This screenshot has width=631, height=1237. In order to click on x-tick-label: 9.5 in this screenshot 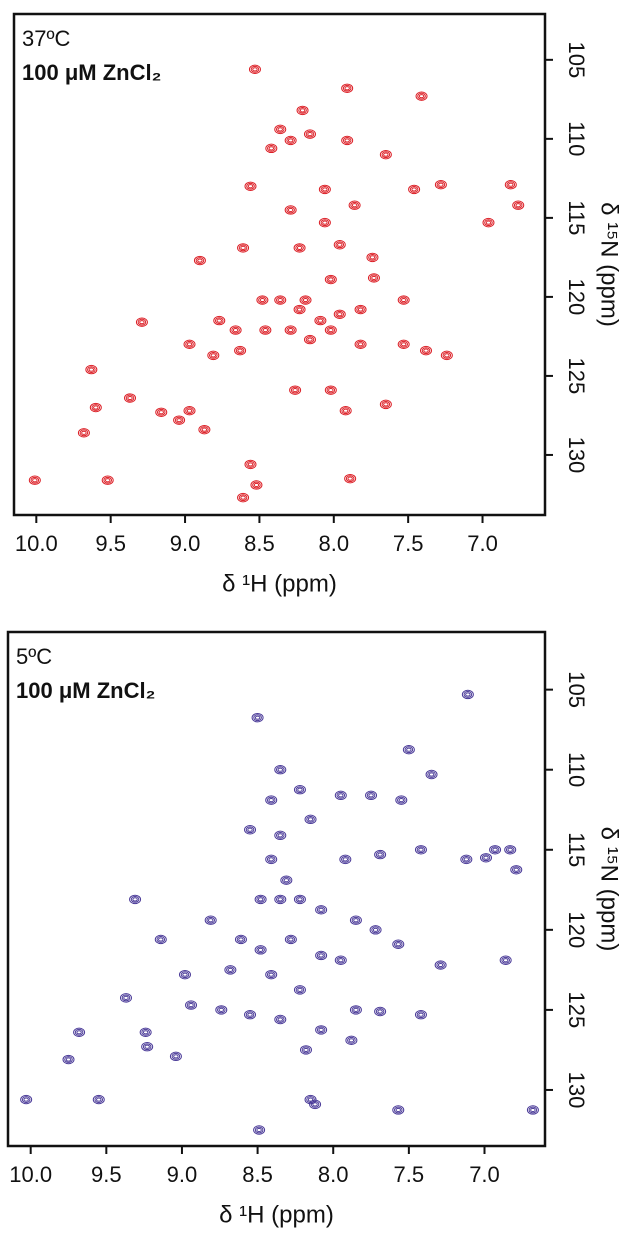, I will do `click(106, 1174)`.